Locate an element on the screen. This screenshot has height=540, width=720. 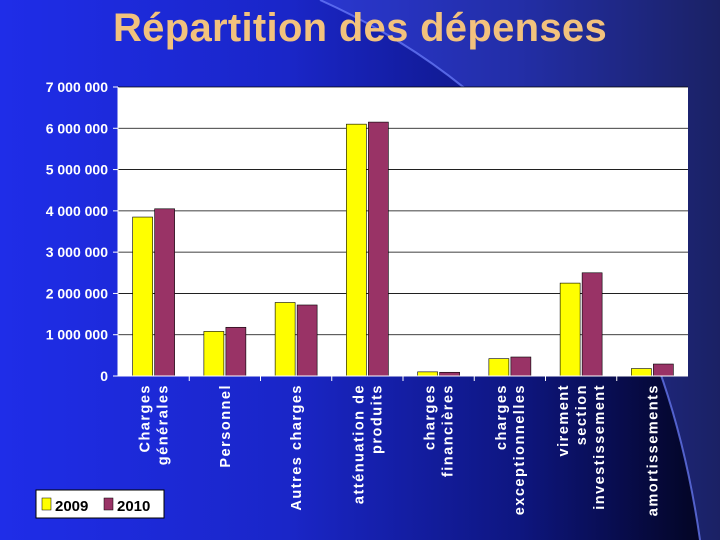
slide-title: Répartition des dépenses is located at coordinates (360, 28).